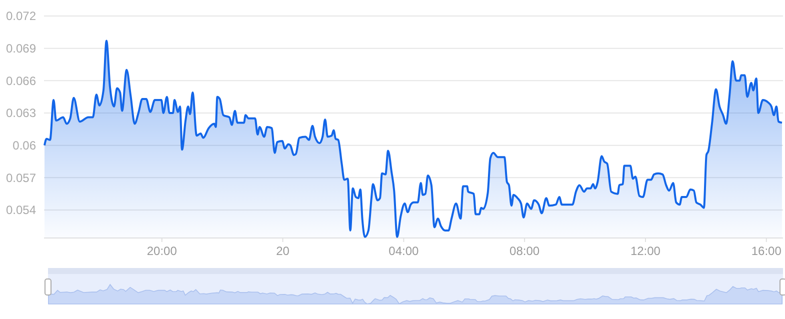  What do you see at coordinates (21, 113) in the screenshot?
I see `y-tick-label: 0.063` at bounding box center [21, 113].